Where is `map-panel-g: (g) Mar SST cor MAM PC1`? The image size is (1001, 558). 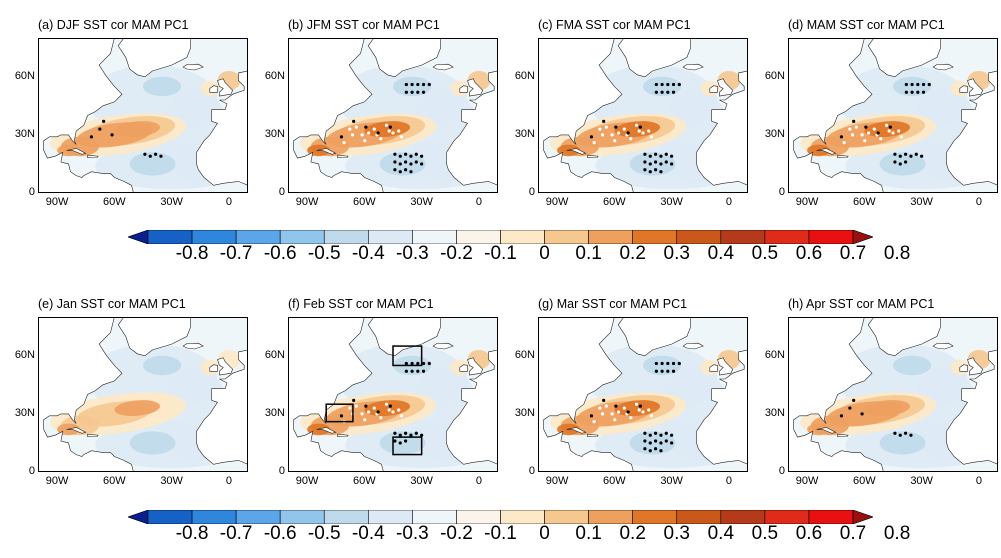 map-panel-g: (g) Mar SST cor MAM PC1 is located at coordinates (643, 384).